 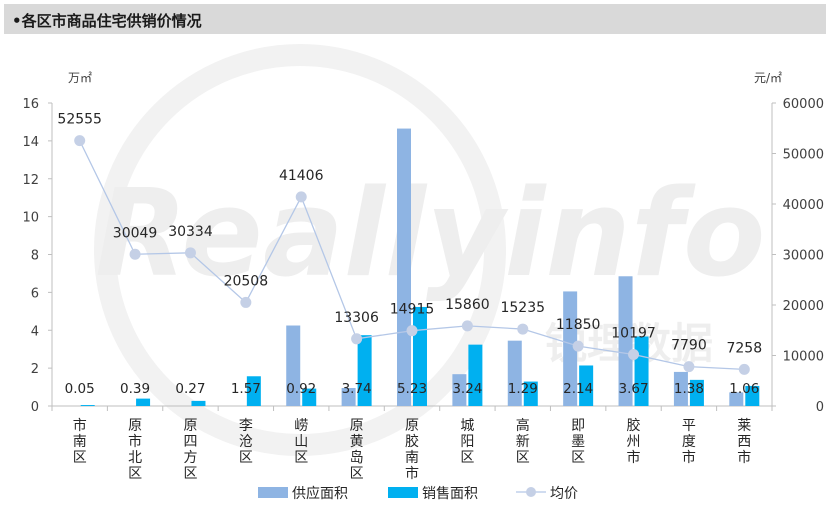 I want to click on sales-data-label: 3.24, so click(x=467, y=389).